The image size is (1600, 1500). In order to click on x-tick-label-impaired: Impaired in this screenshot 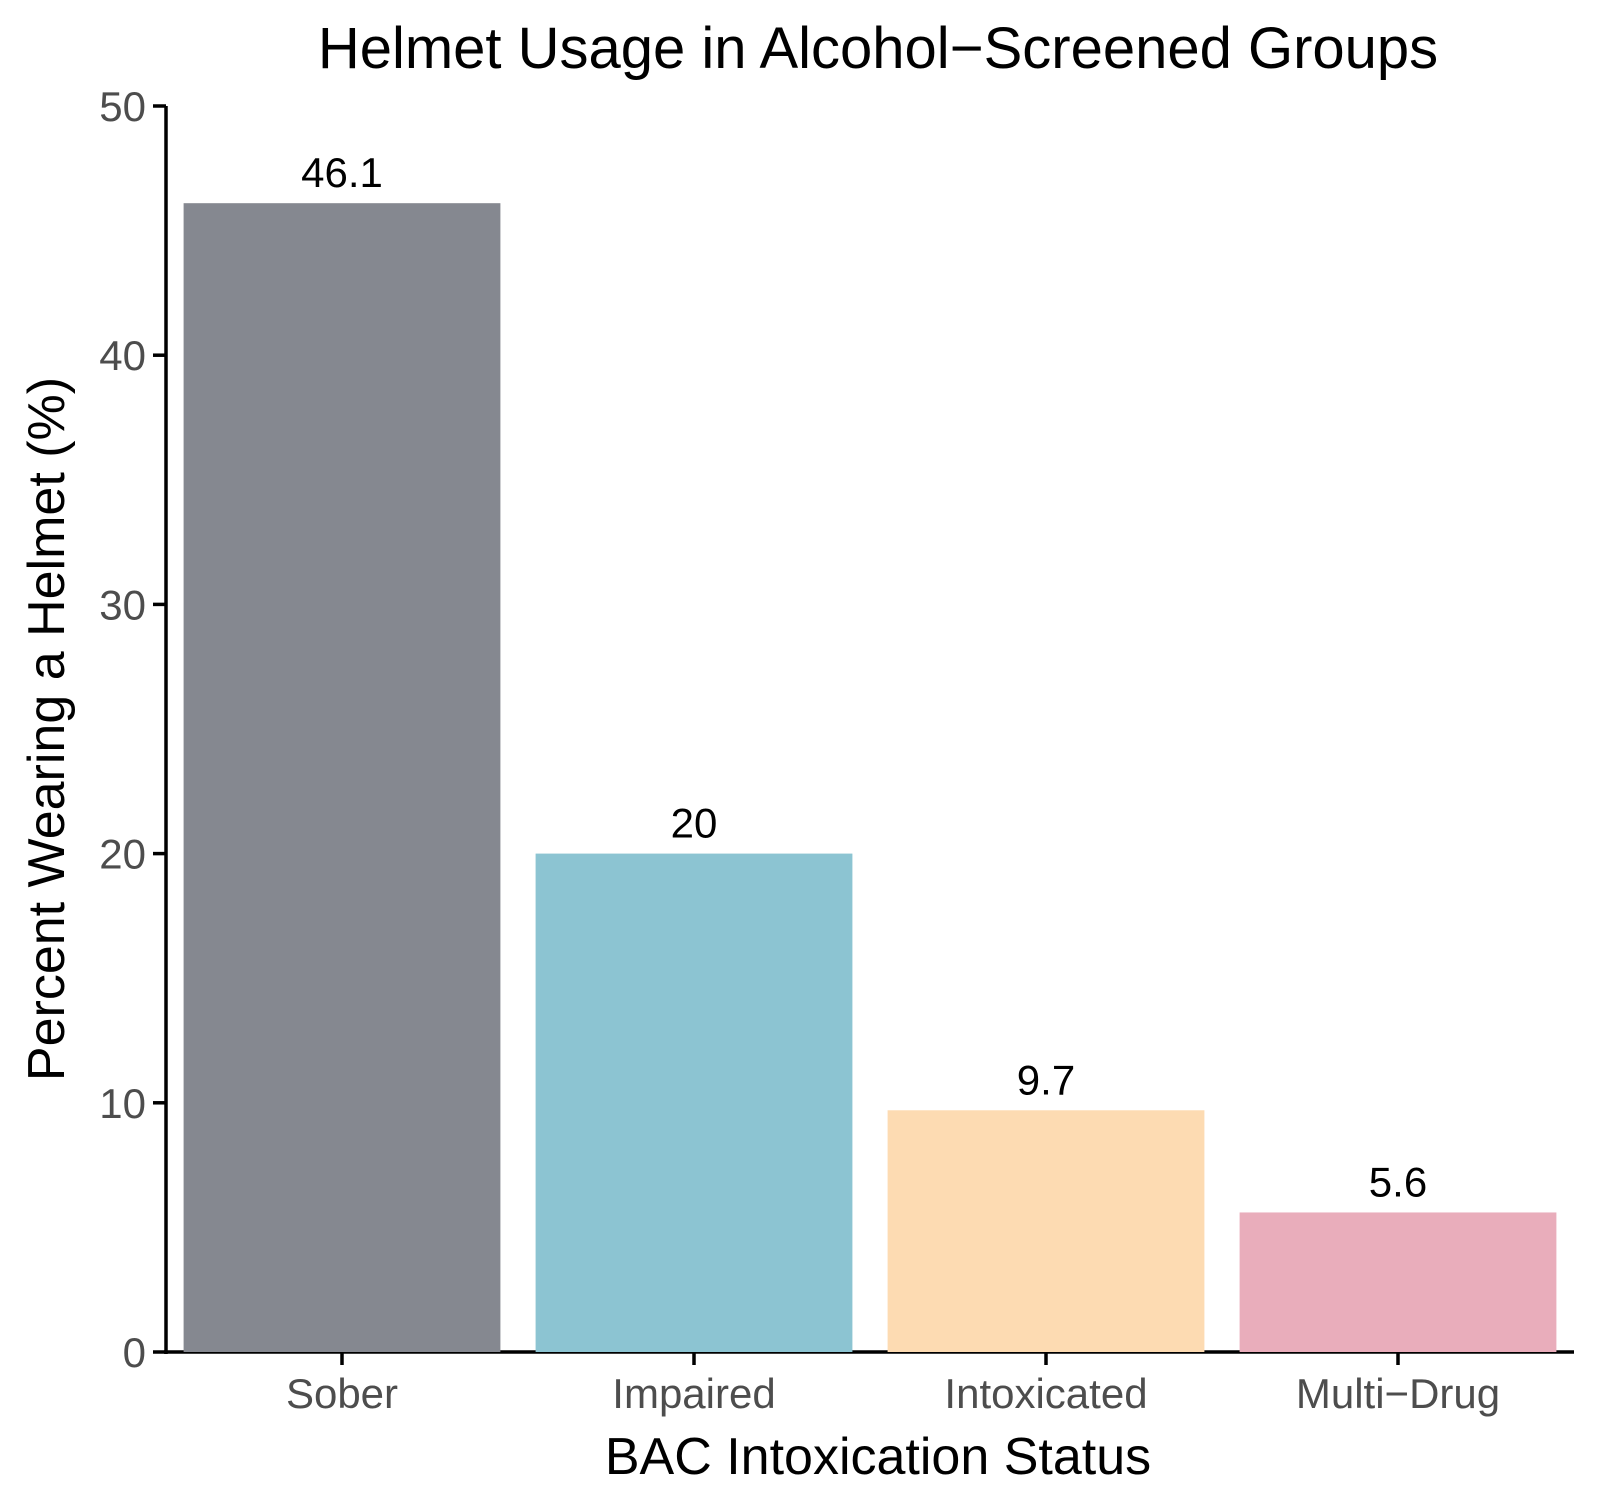, I will do `click(693, 1393)`.